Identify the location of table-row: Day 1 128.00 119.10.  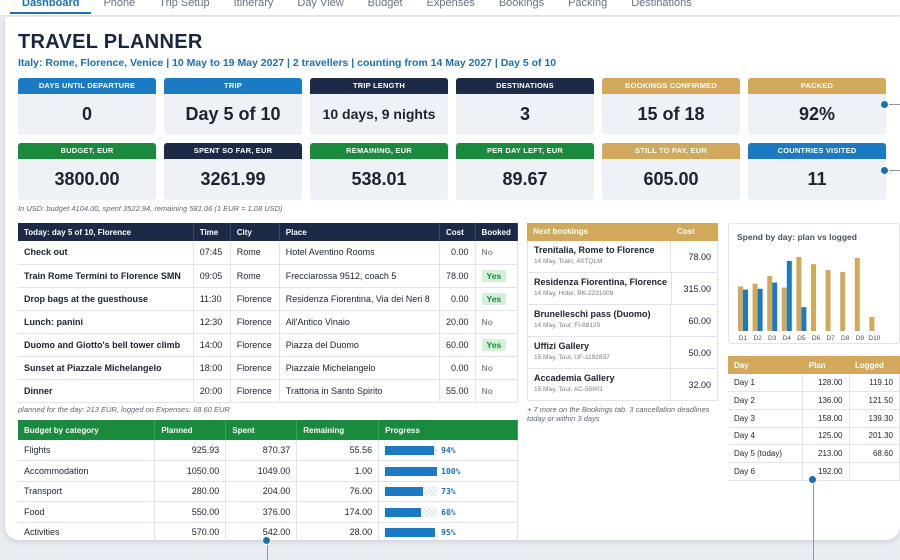
(814, 383).